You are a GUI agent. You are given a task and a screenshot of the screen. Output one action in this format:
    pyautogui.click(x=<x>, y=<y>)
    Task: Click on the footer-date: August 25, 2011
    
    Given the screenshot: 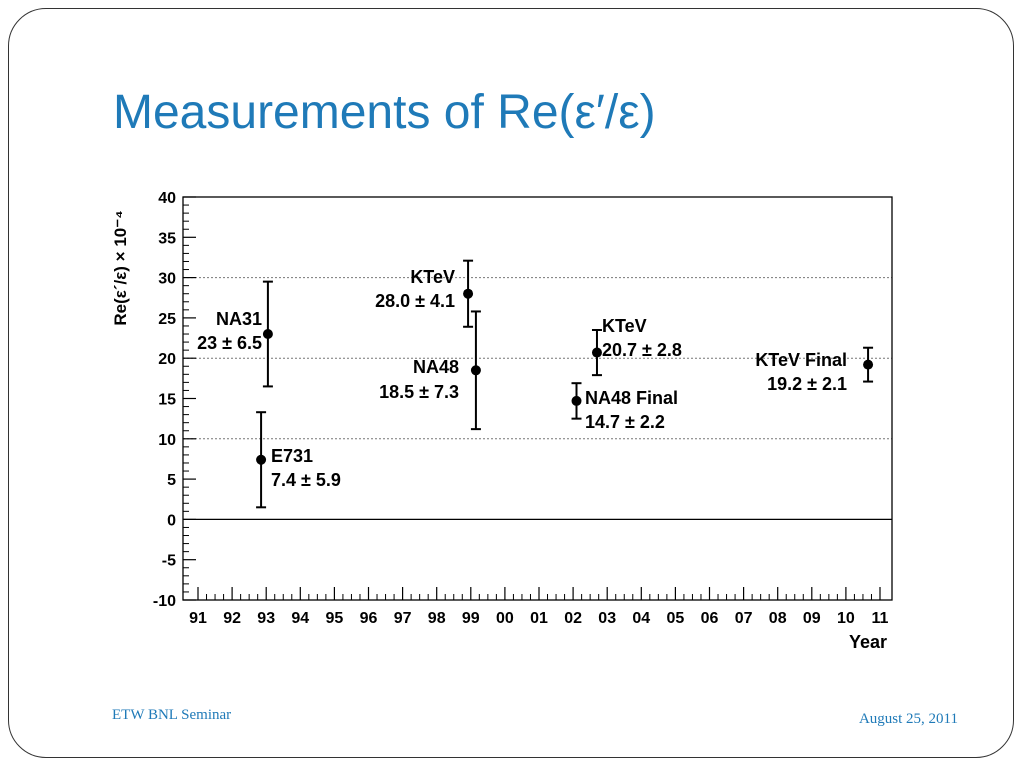 What is the action you would take?
    pyautogui.click(x=908, y=719)
    